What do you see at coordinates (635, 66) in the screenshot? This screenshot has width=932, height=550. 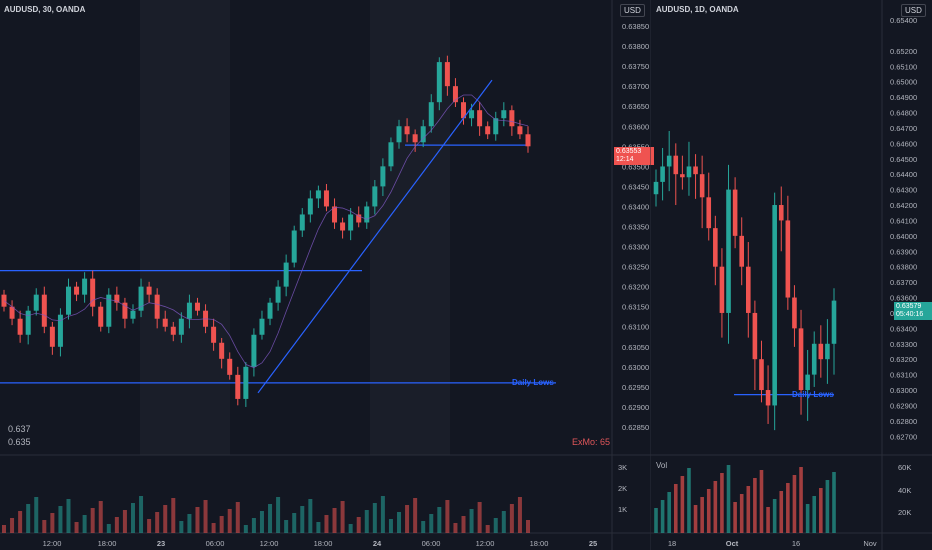 I see `price-tick-label: 0.63750` at bounding box center [635, 66].